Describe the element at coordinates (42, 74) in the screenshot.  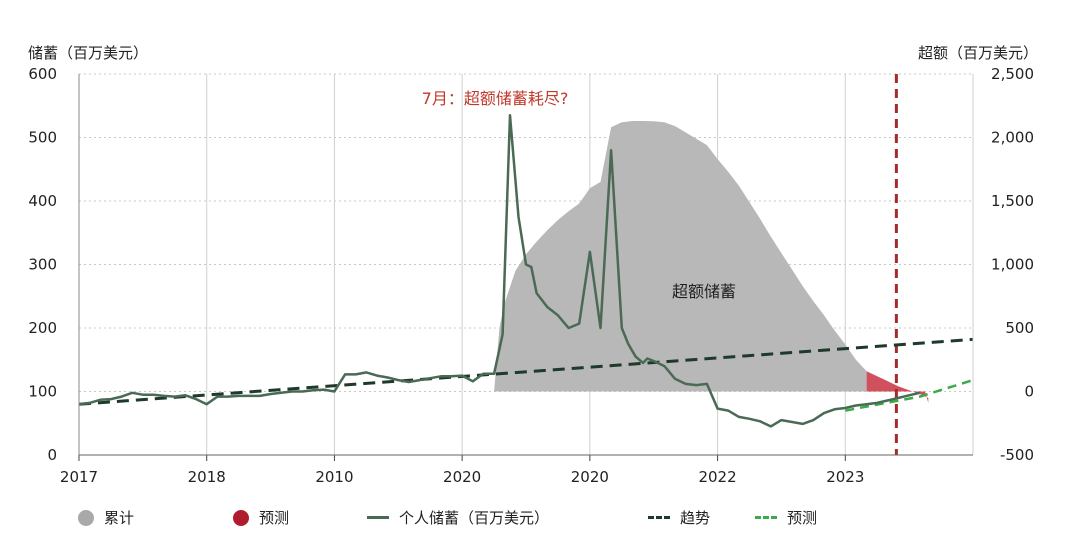
I see `y-tick-left: 600` at that location.